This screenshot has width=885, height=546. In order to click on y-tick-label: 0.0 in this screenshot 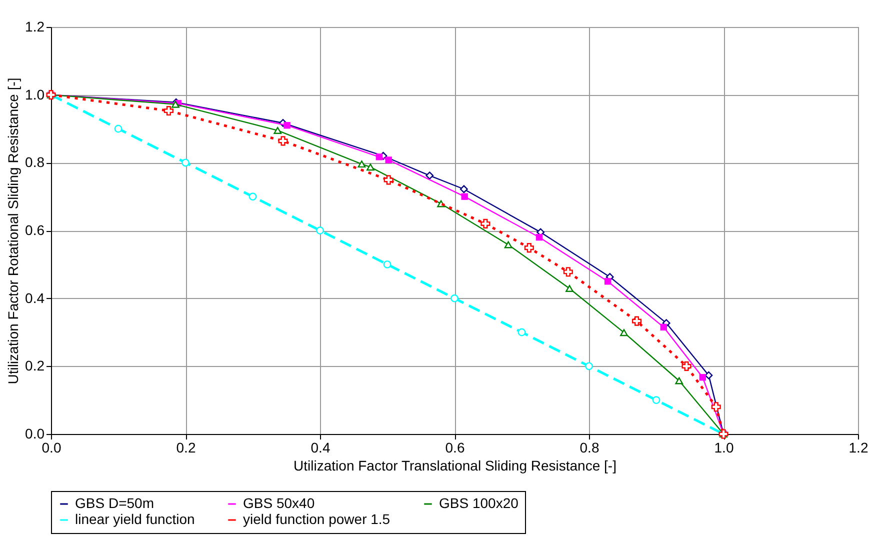, I will do `click(35, 434)`.